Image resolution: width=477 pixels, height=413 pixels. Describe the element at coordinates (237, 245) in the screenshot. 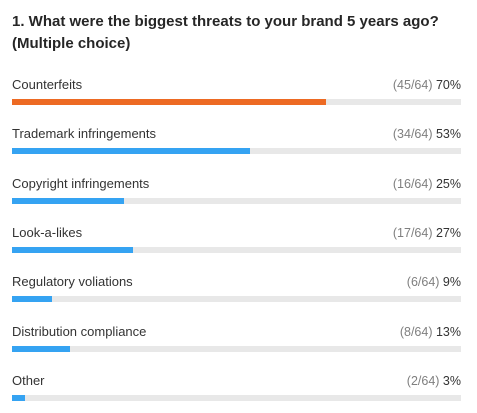

I see `answer-row: Look-a-likes (17/64) 27%` at that location.